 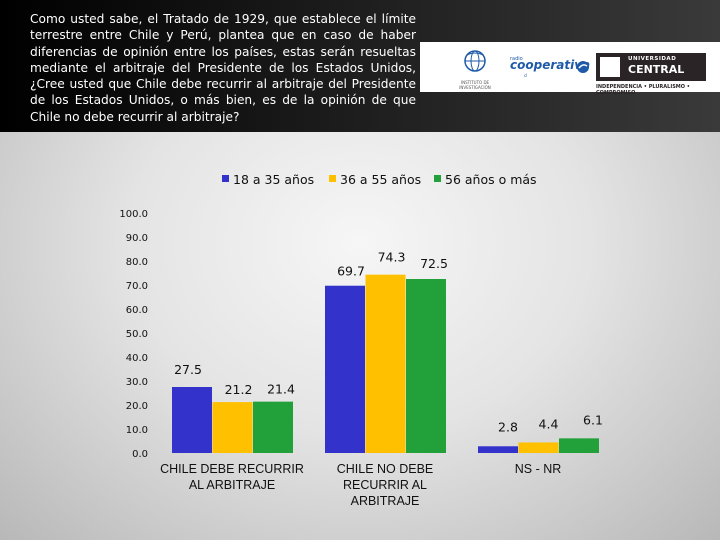 I want to click on y-tick-label: 40.0, so click(x=137, y=358).